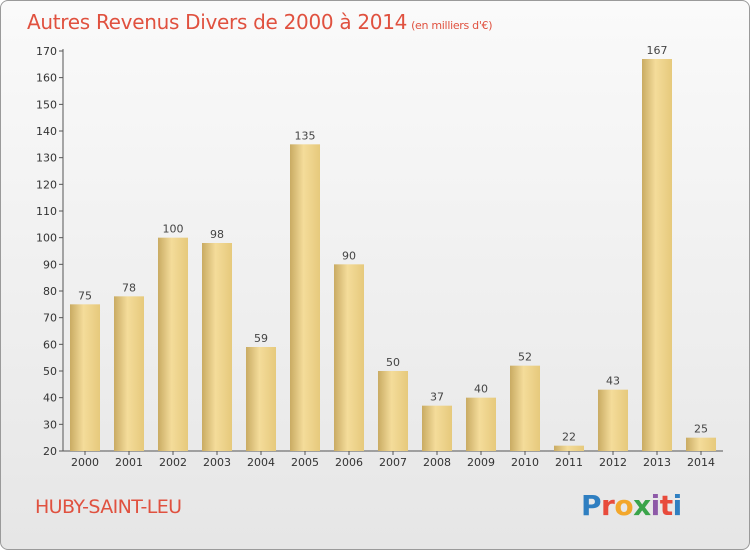 The height and width of the screenshot is (550, 750). What do you see at coordinates (46, 104) in the screenshot?
I see `y-tick-label: 150` at bounding box center [46, 104].